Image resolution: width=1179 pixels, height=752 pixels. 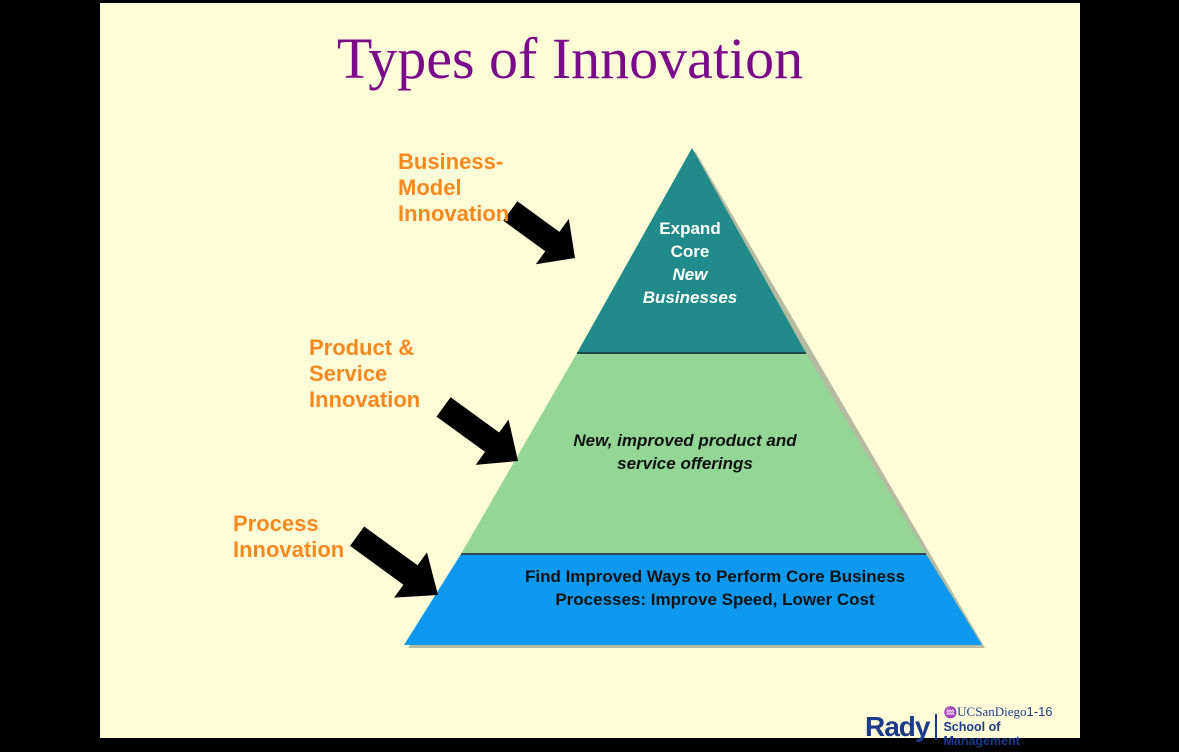 What do you see at coordinates (936, 726) in the screenshot?
I see `logo-divider` at bounding box center [936, 726].